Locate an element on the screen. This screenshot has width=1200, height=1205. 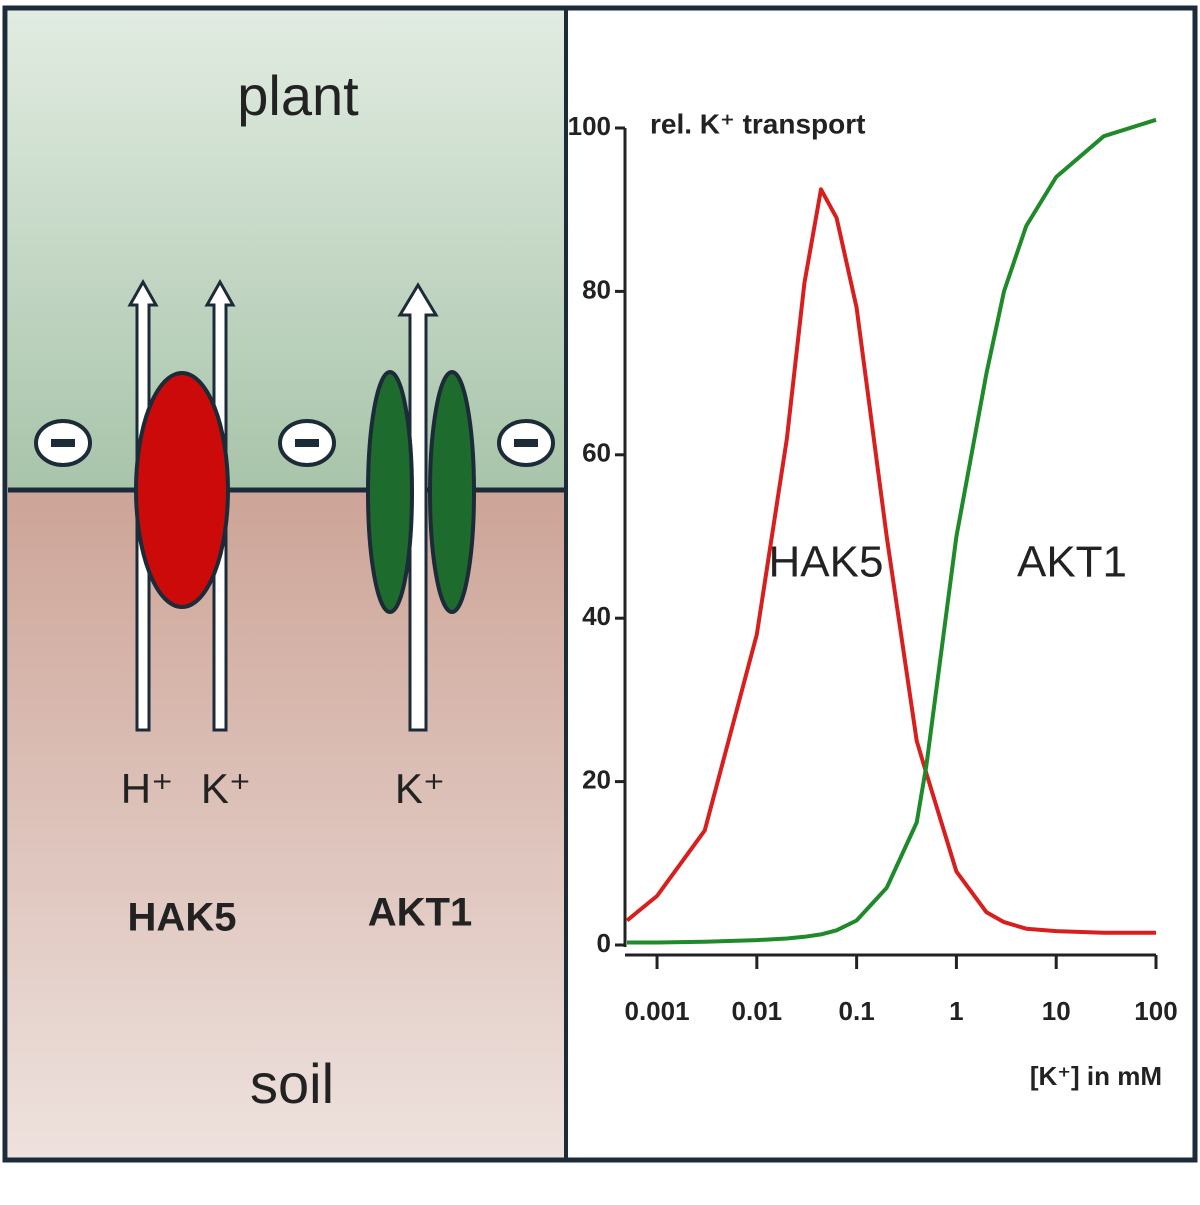
hak5-transporter is located at coordinates (182, 490).